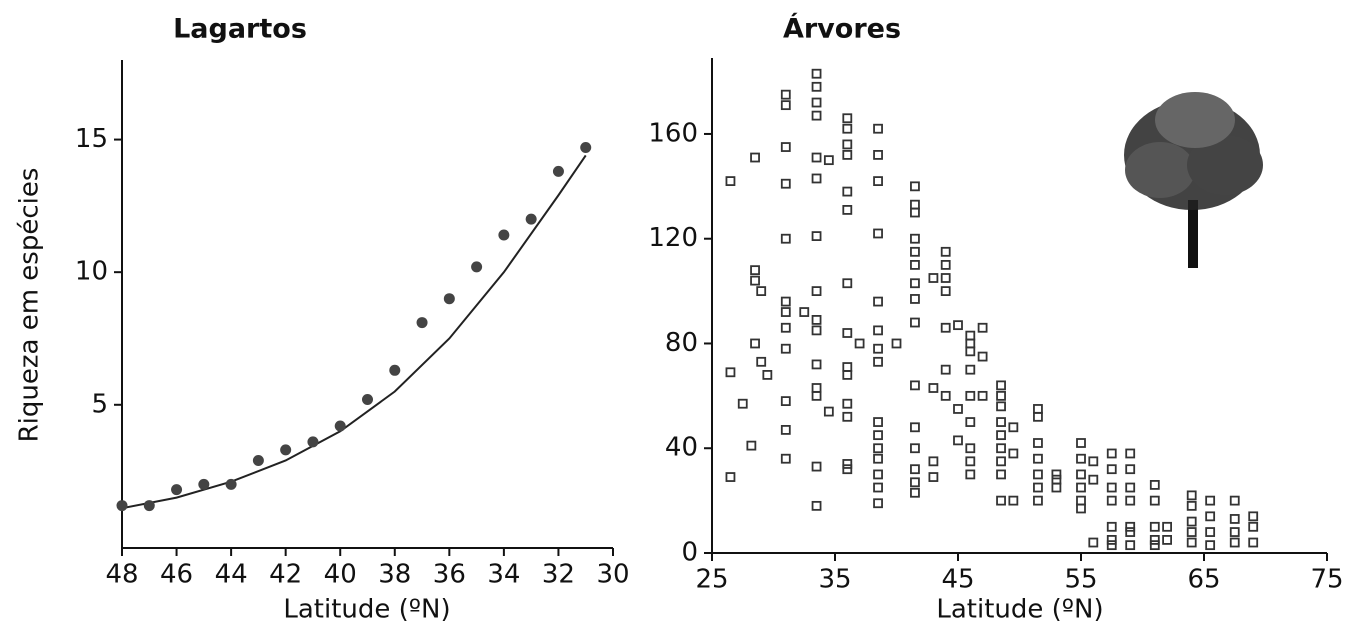 This screenshot has height=633, width=1352. What do you see at coordinates (91, 272) in the screenshot?
I see `y-tick-label: 10` at bounding box center [91, 272].